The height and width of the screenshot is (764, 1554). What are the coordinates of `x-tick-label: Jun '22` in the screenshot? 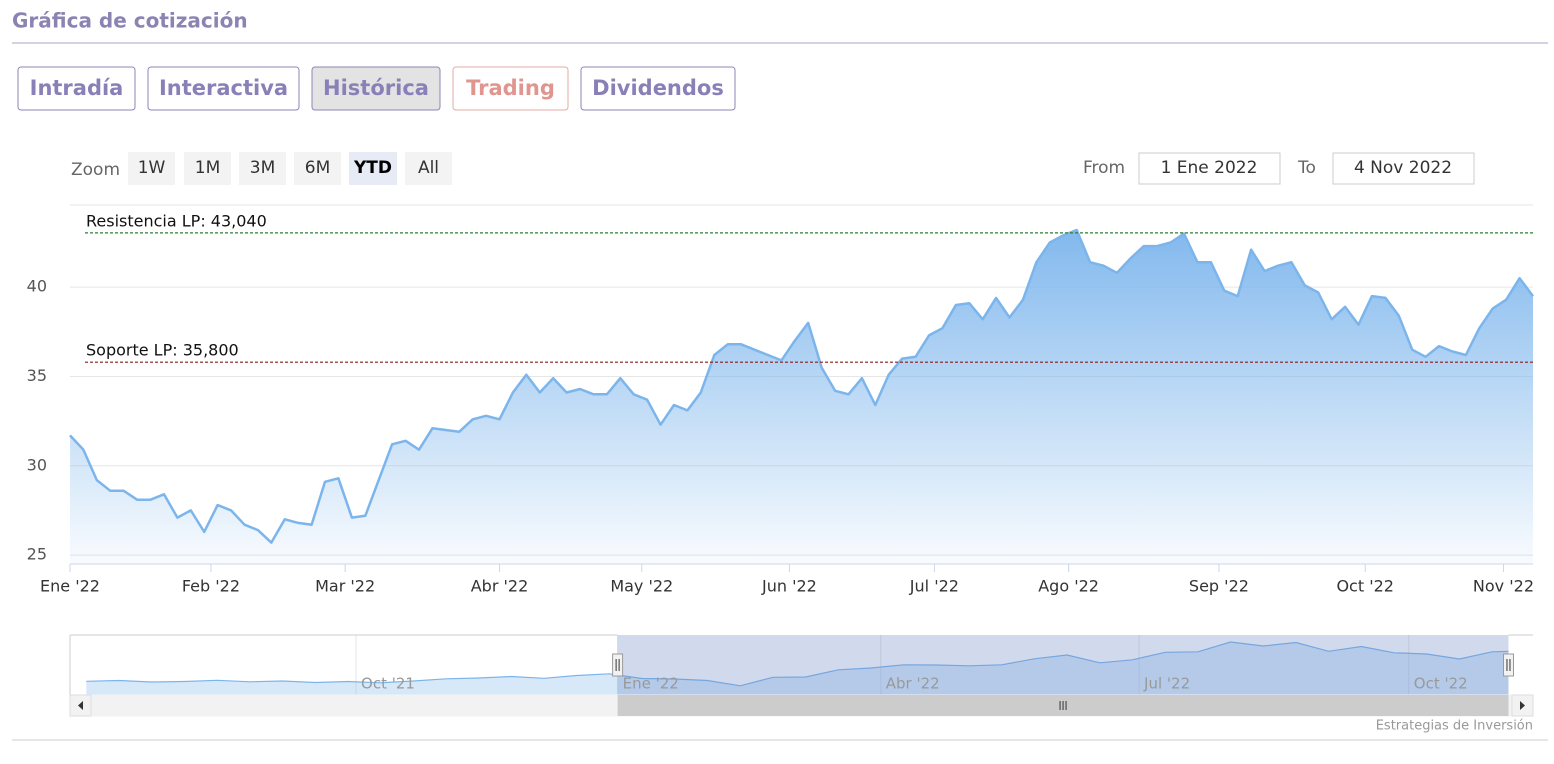 It's located at (789, 586).